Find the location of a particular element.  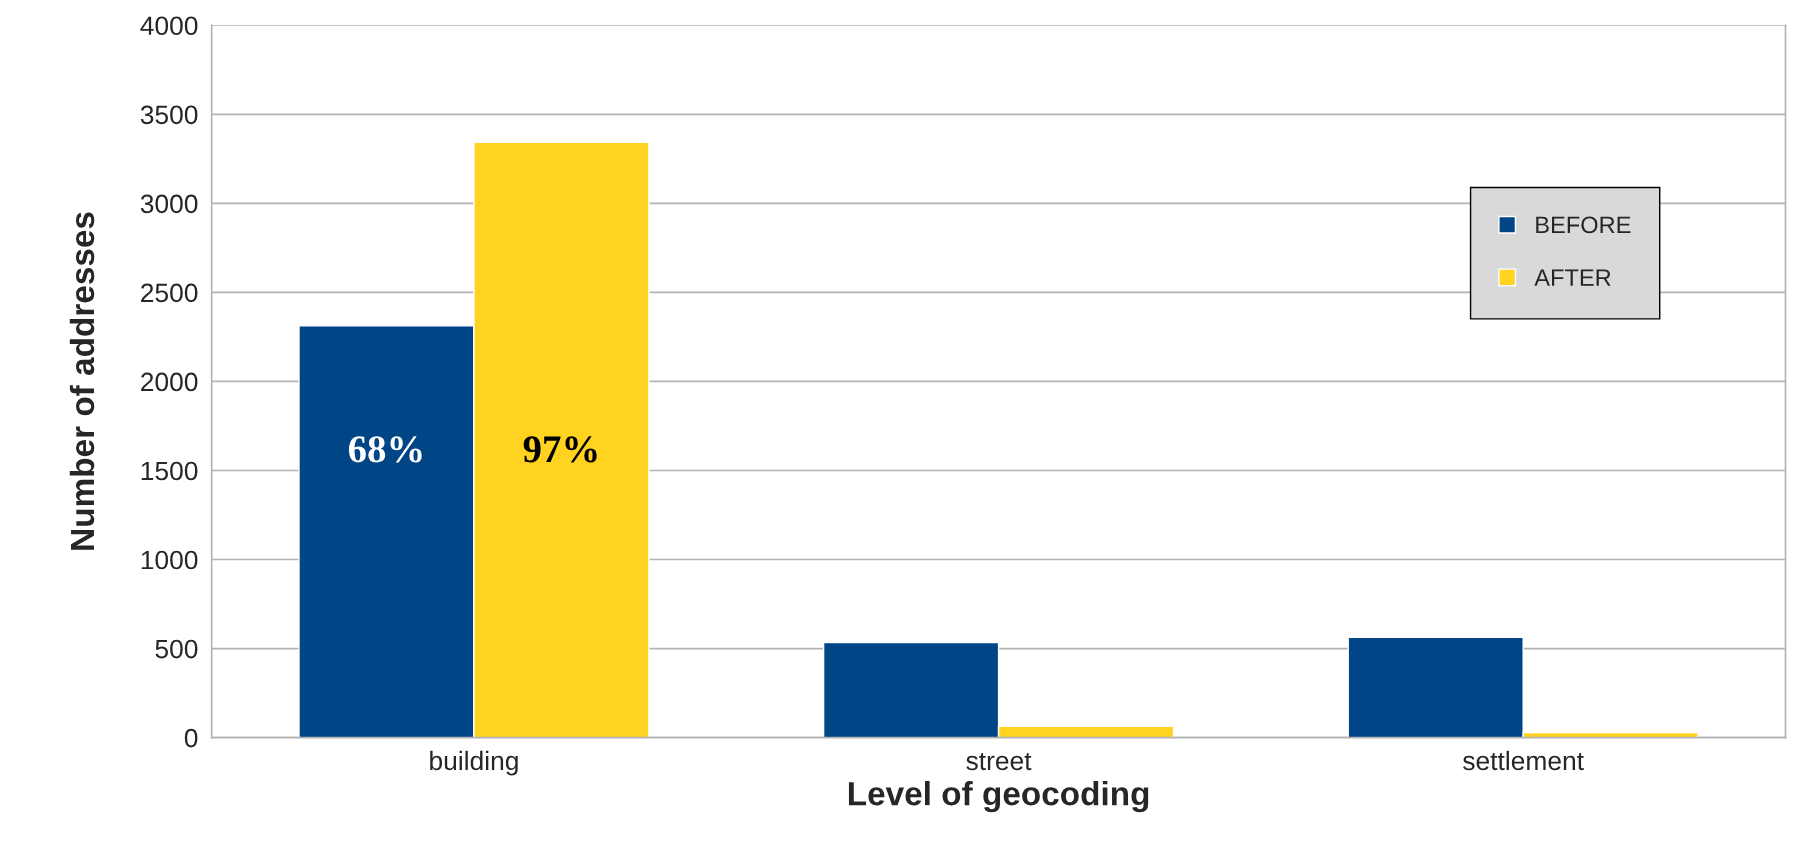

y-tick-label: 3000 is located at coordinates (169, 204).